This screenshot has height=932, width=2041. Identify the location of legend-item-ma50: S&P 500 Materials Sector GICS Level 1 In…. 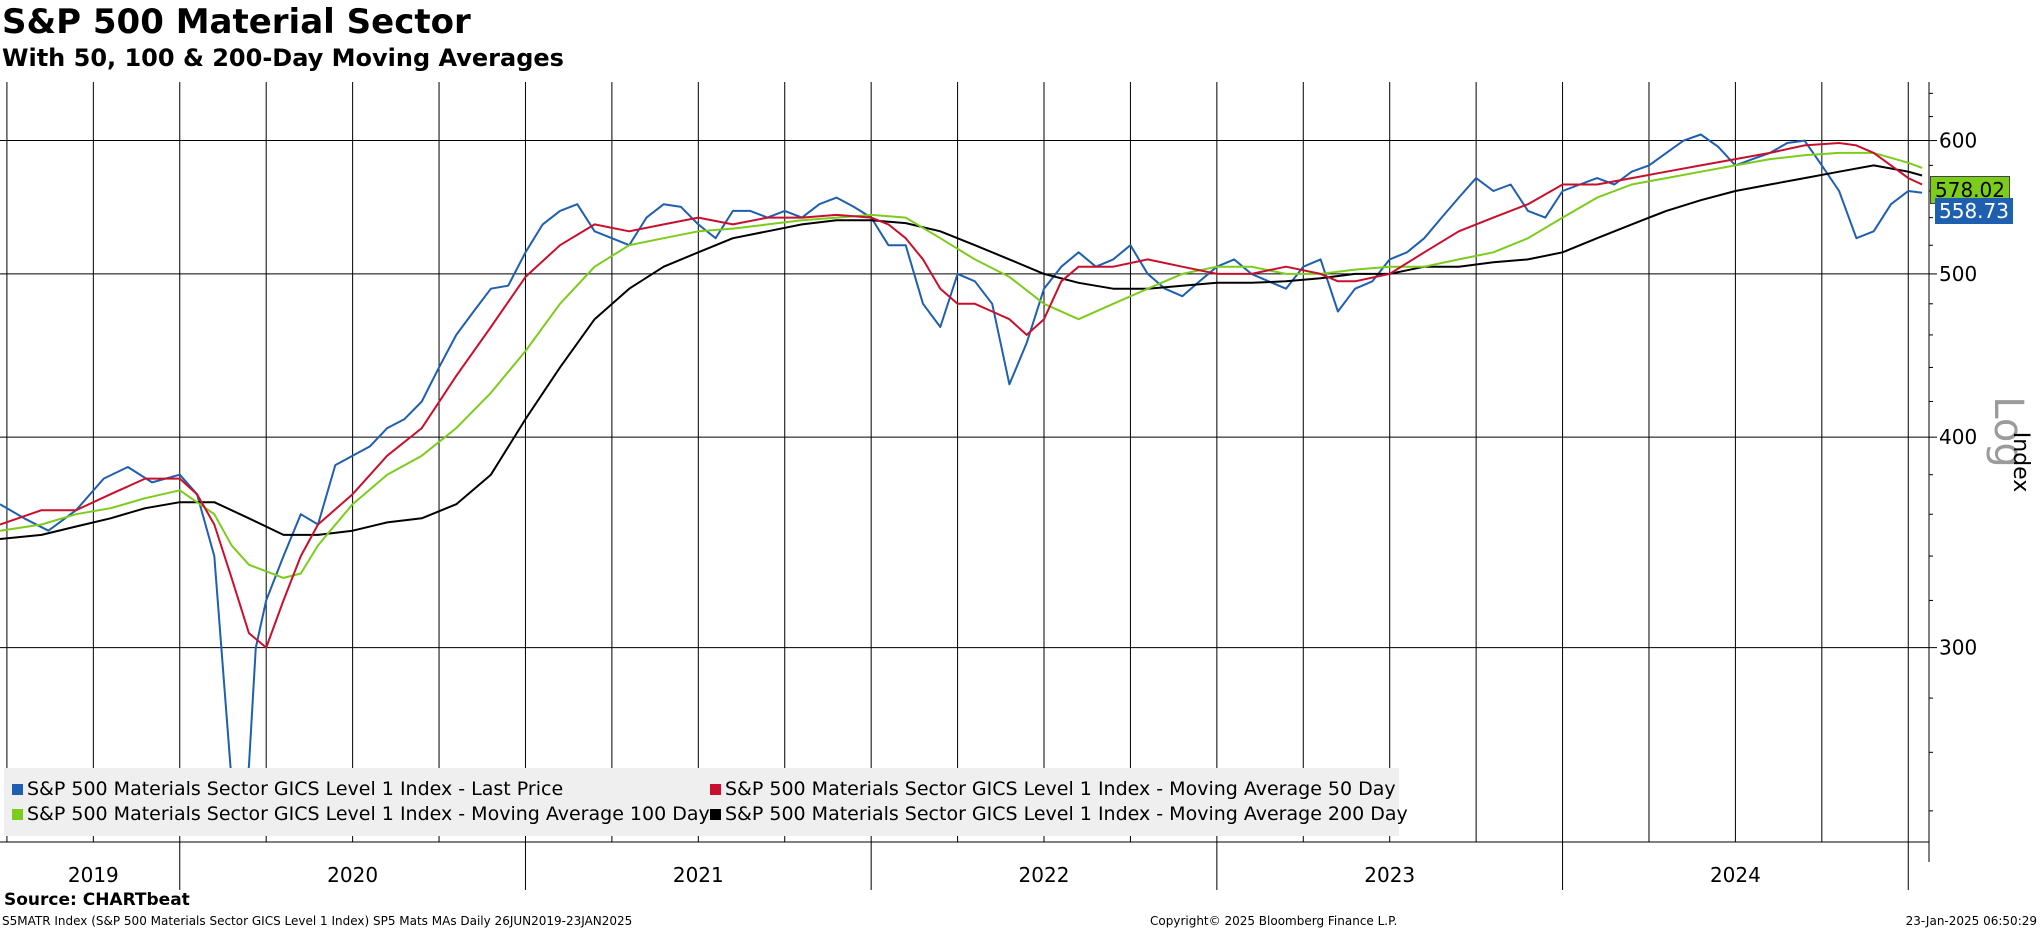
(1053, 789).